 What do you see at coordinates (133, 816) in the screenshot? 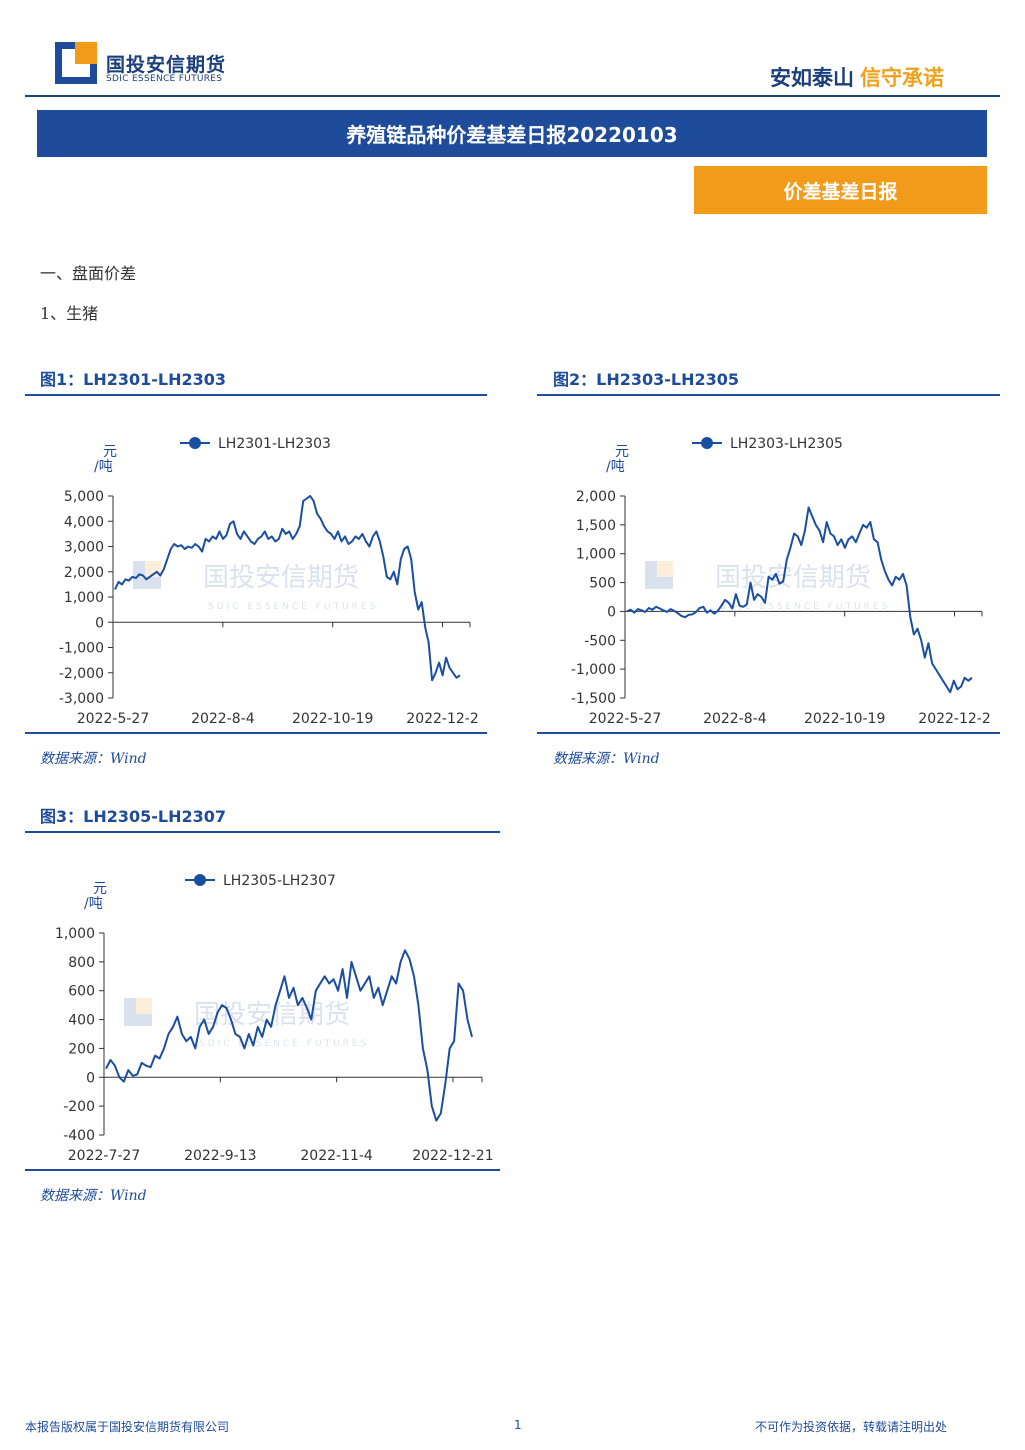
I see `figure-3-title: 图3：LH2305-LH2307` at bounding box center [133, 816].